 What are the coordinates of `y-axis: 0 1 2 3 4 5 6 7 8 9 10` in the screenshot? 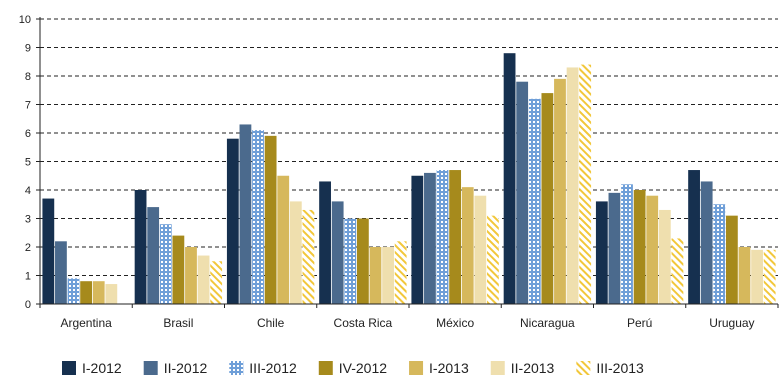 It's located at (25, 162).